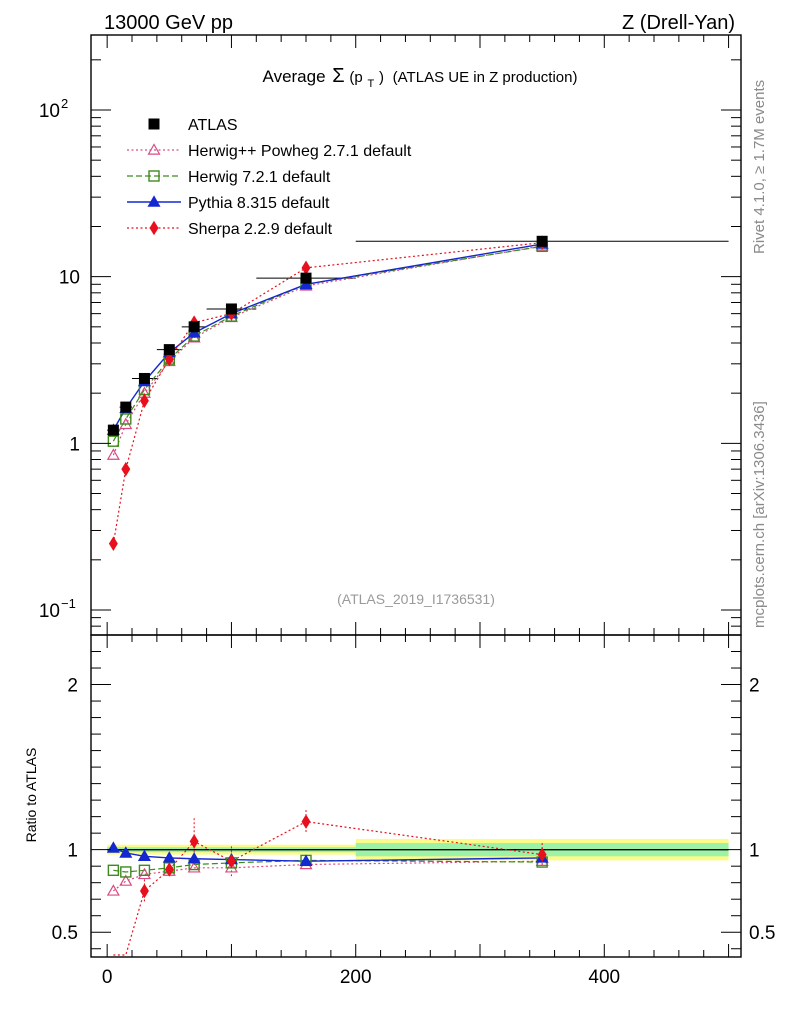 The width and height of the screenshot is (786, 1024). Describe the element at coordinates (759, 167) in the screenshot. I see `rivet-label: Rivet 4.1.0, ≥ 1.7M events` at that location.